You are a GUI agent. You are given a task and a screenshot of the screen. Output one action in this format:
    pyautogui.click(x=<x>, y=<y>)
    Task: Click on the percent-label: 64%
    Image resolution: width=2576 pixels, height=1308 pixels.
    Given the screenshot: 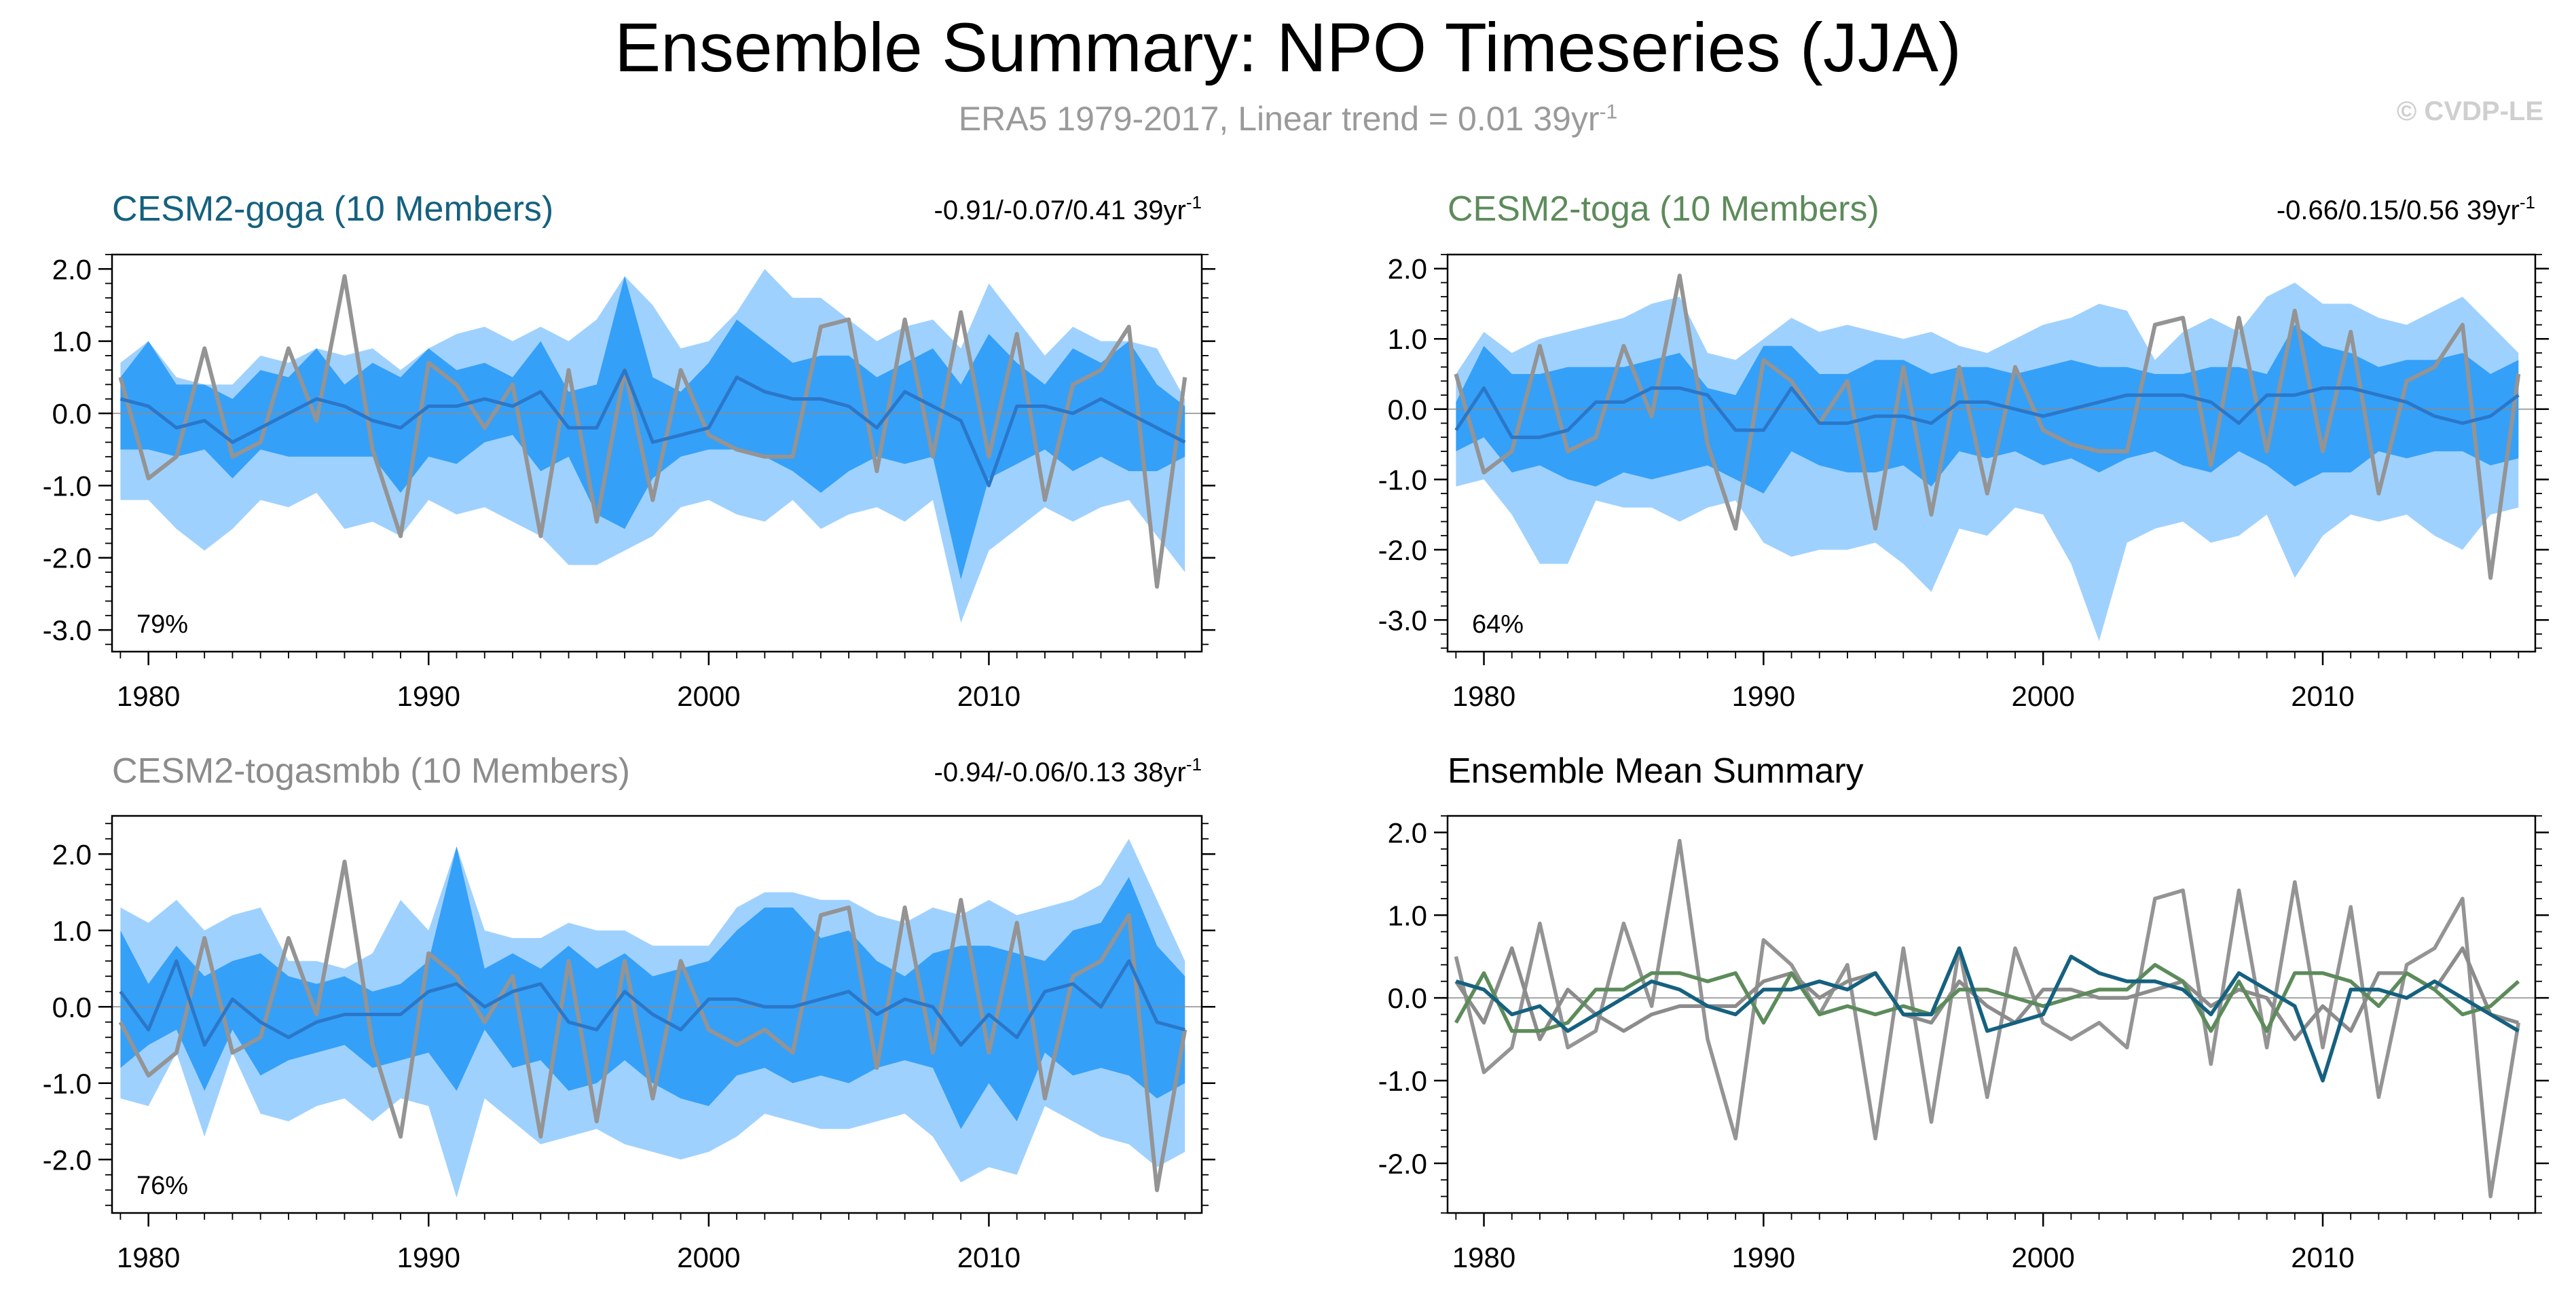 What is the action you would take?
    pyautogui.click(x=1498, y=624)
    